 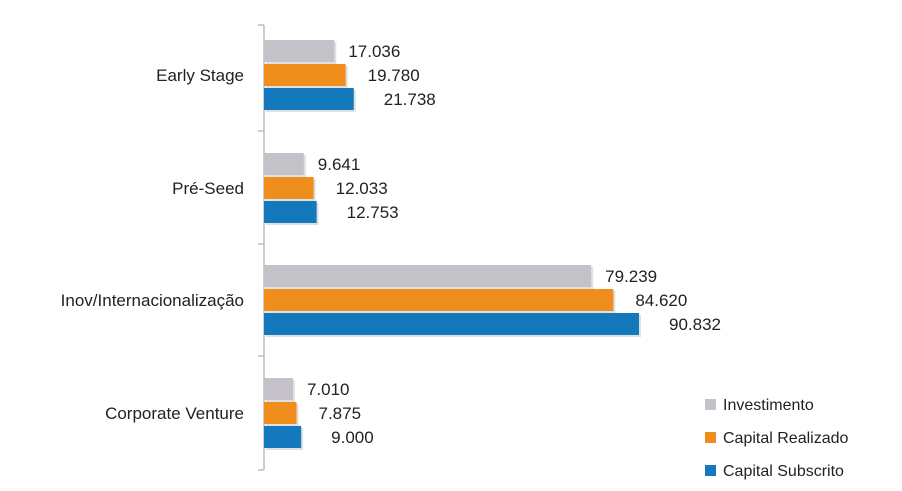 What do you see at coordinates (768, 405) in the screenshot?
I see `legend-label: Investimento` at bounding box center [768, 405].